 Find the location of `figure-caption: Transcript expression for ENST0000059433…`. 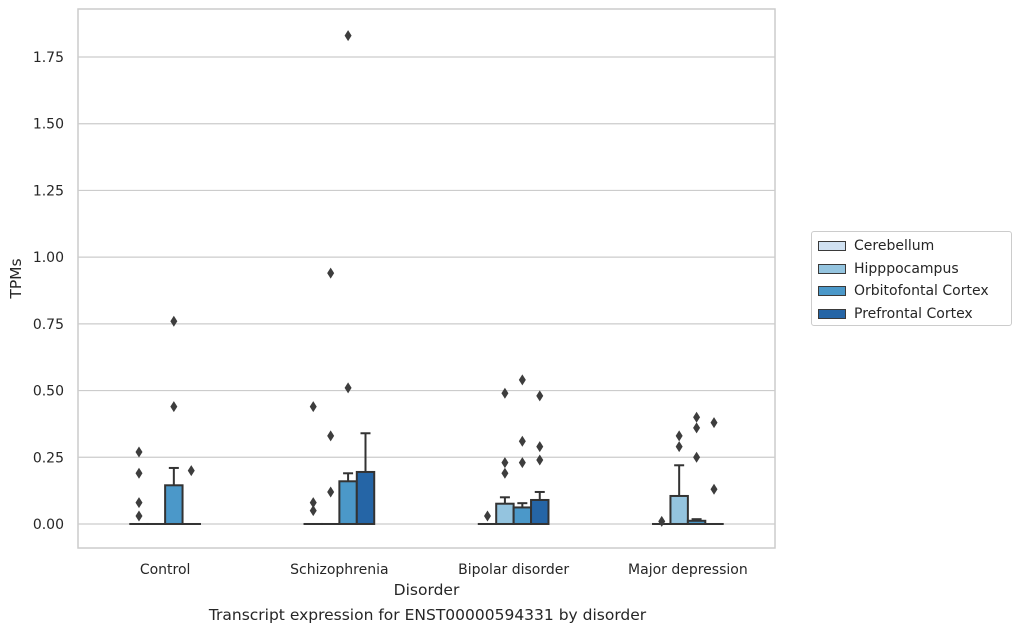

figure-caption: Transcript expression for ENST0000059433… is located at coordinates (427, 615).